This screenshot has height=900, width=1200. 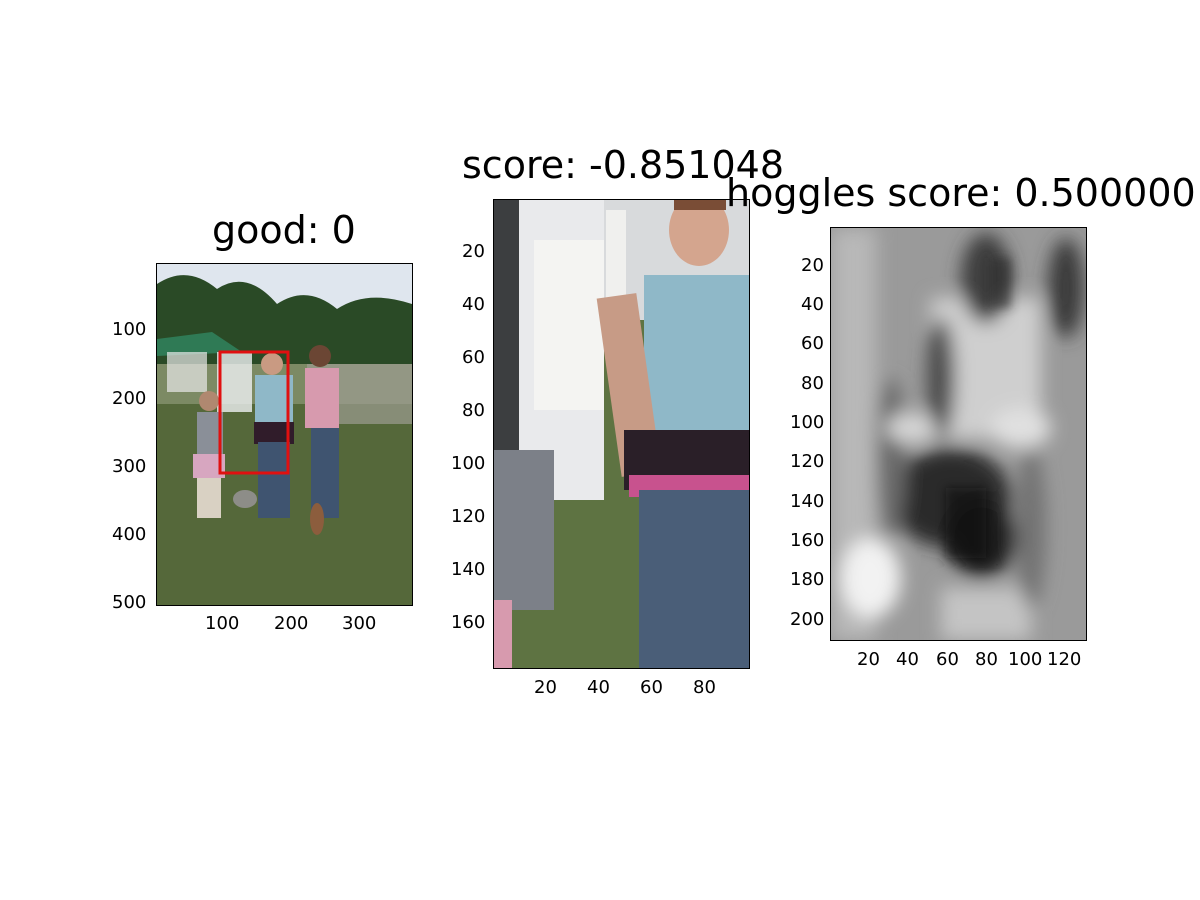 I want to click on panel2-yticklabel: 40, so click(x=473, y=304).